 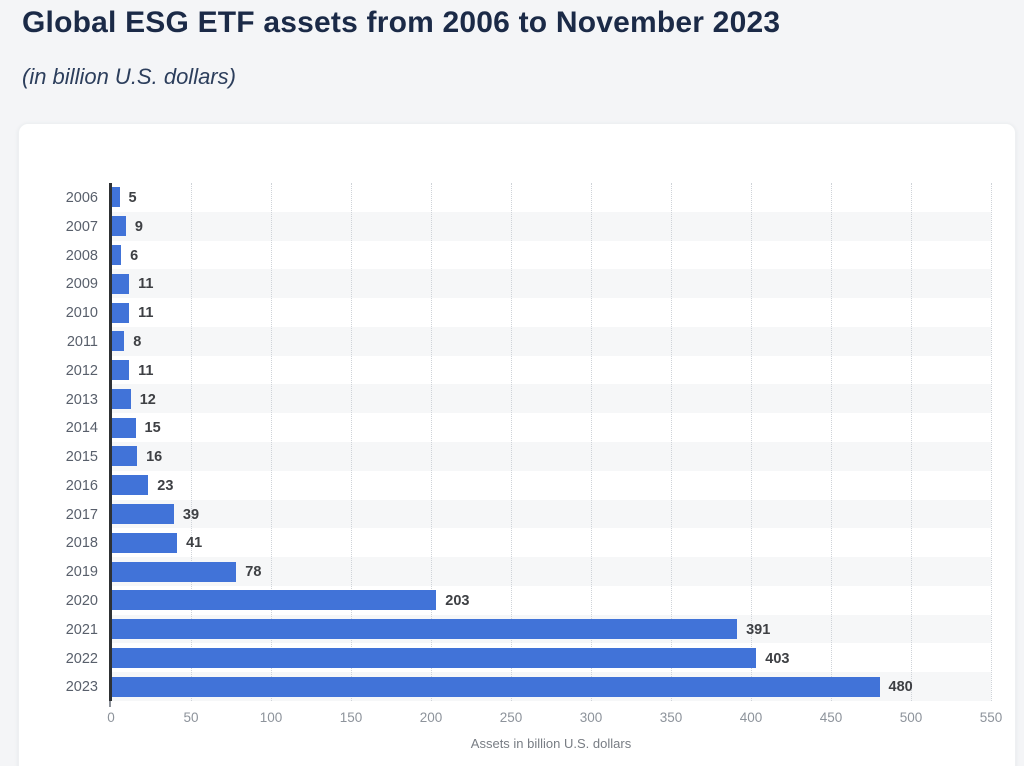 What do you see at coordinates (191, 514) in the screenshot?
I see `value-label: 39` at bounding box center [191, 514].